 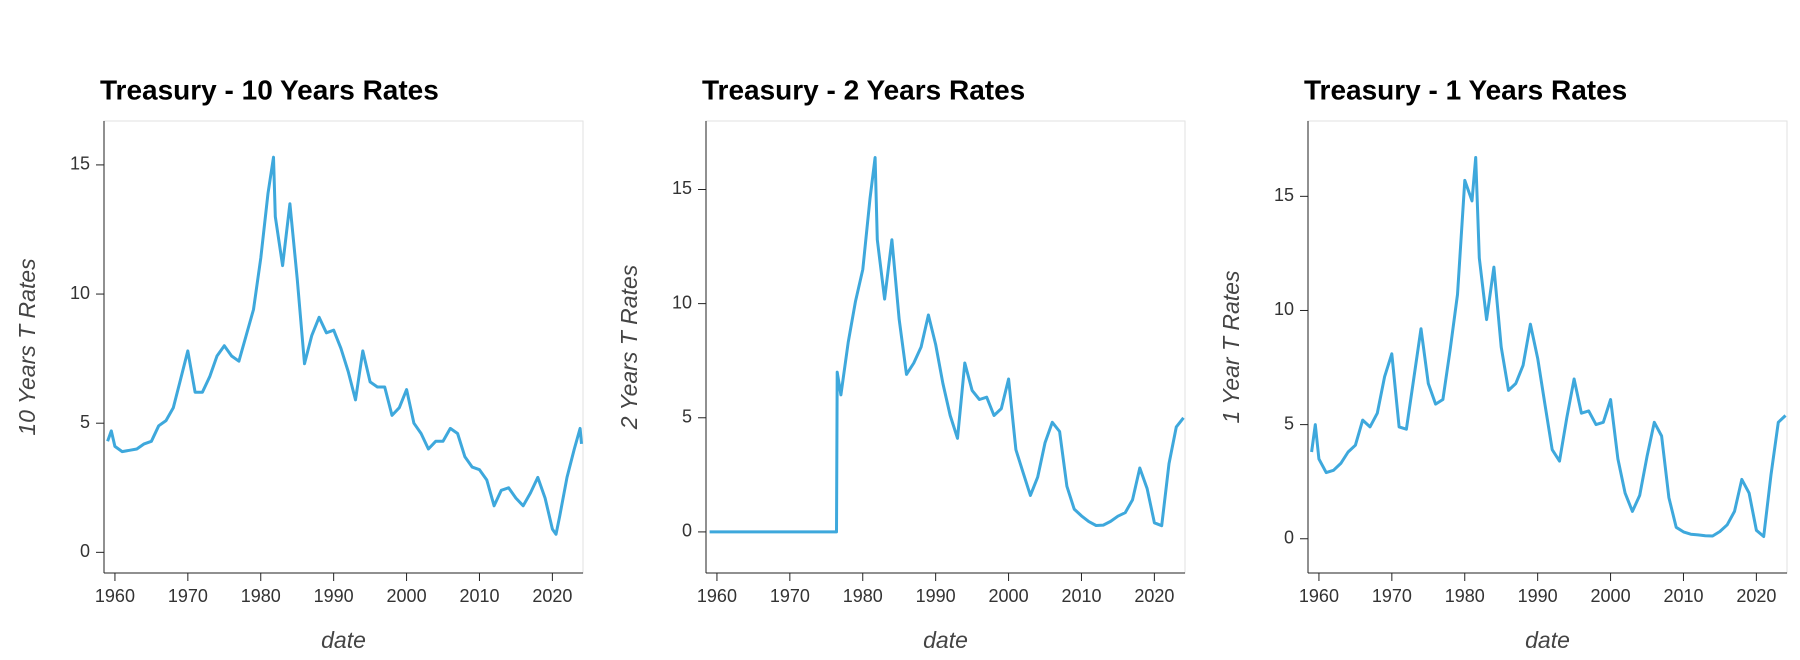 I want to click on chart-title: Treasury - 10 Years Rates, so click(x=269, y=89).